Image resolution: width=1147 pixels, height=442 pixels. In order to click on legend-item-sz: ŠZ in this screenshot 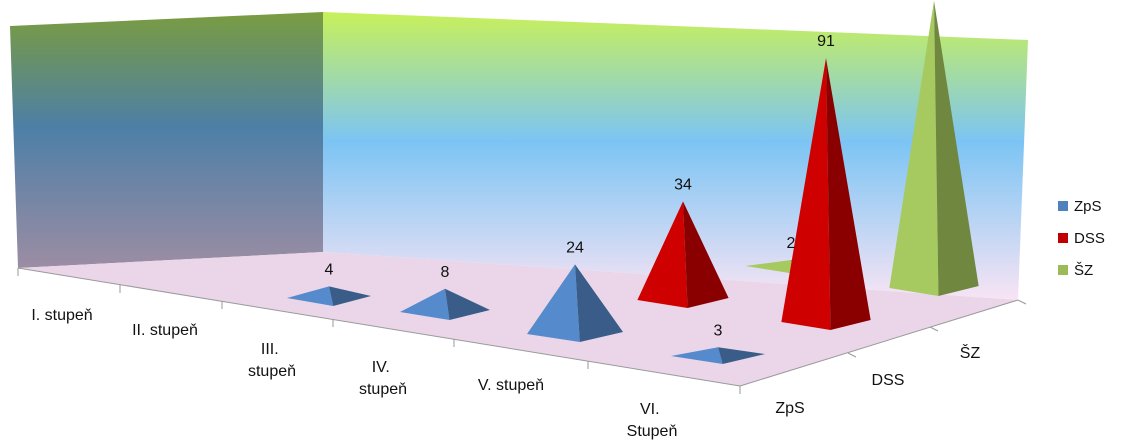, I will do `click(1081, 270)`.